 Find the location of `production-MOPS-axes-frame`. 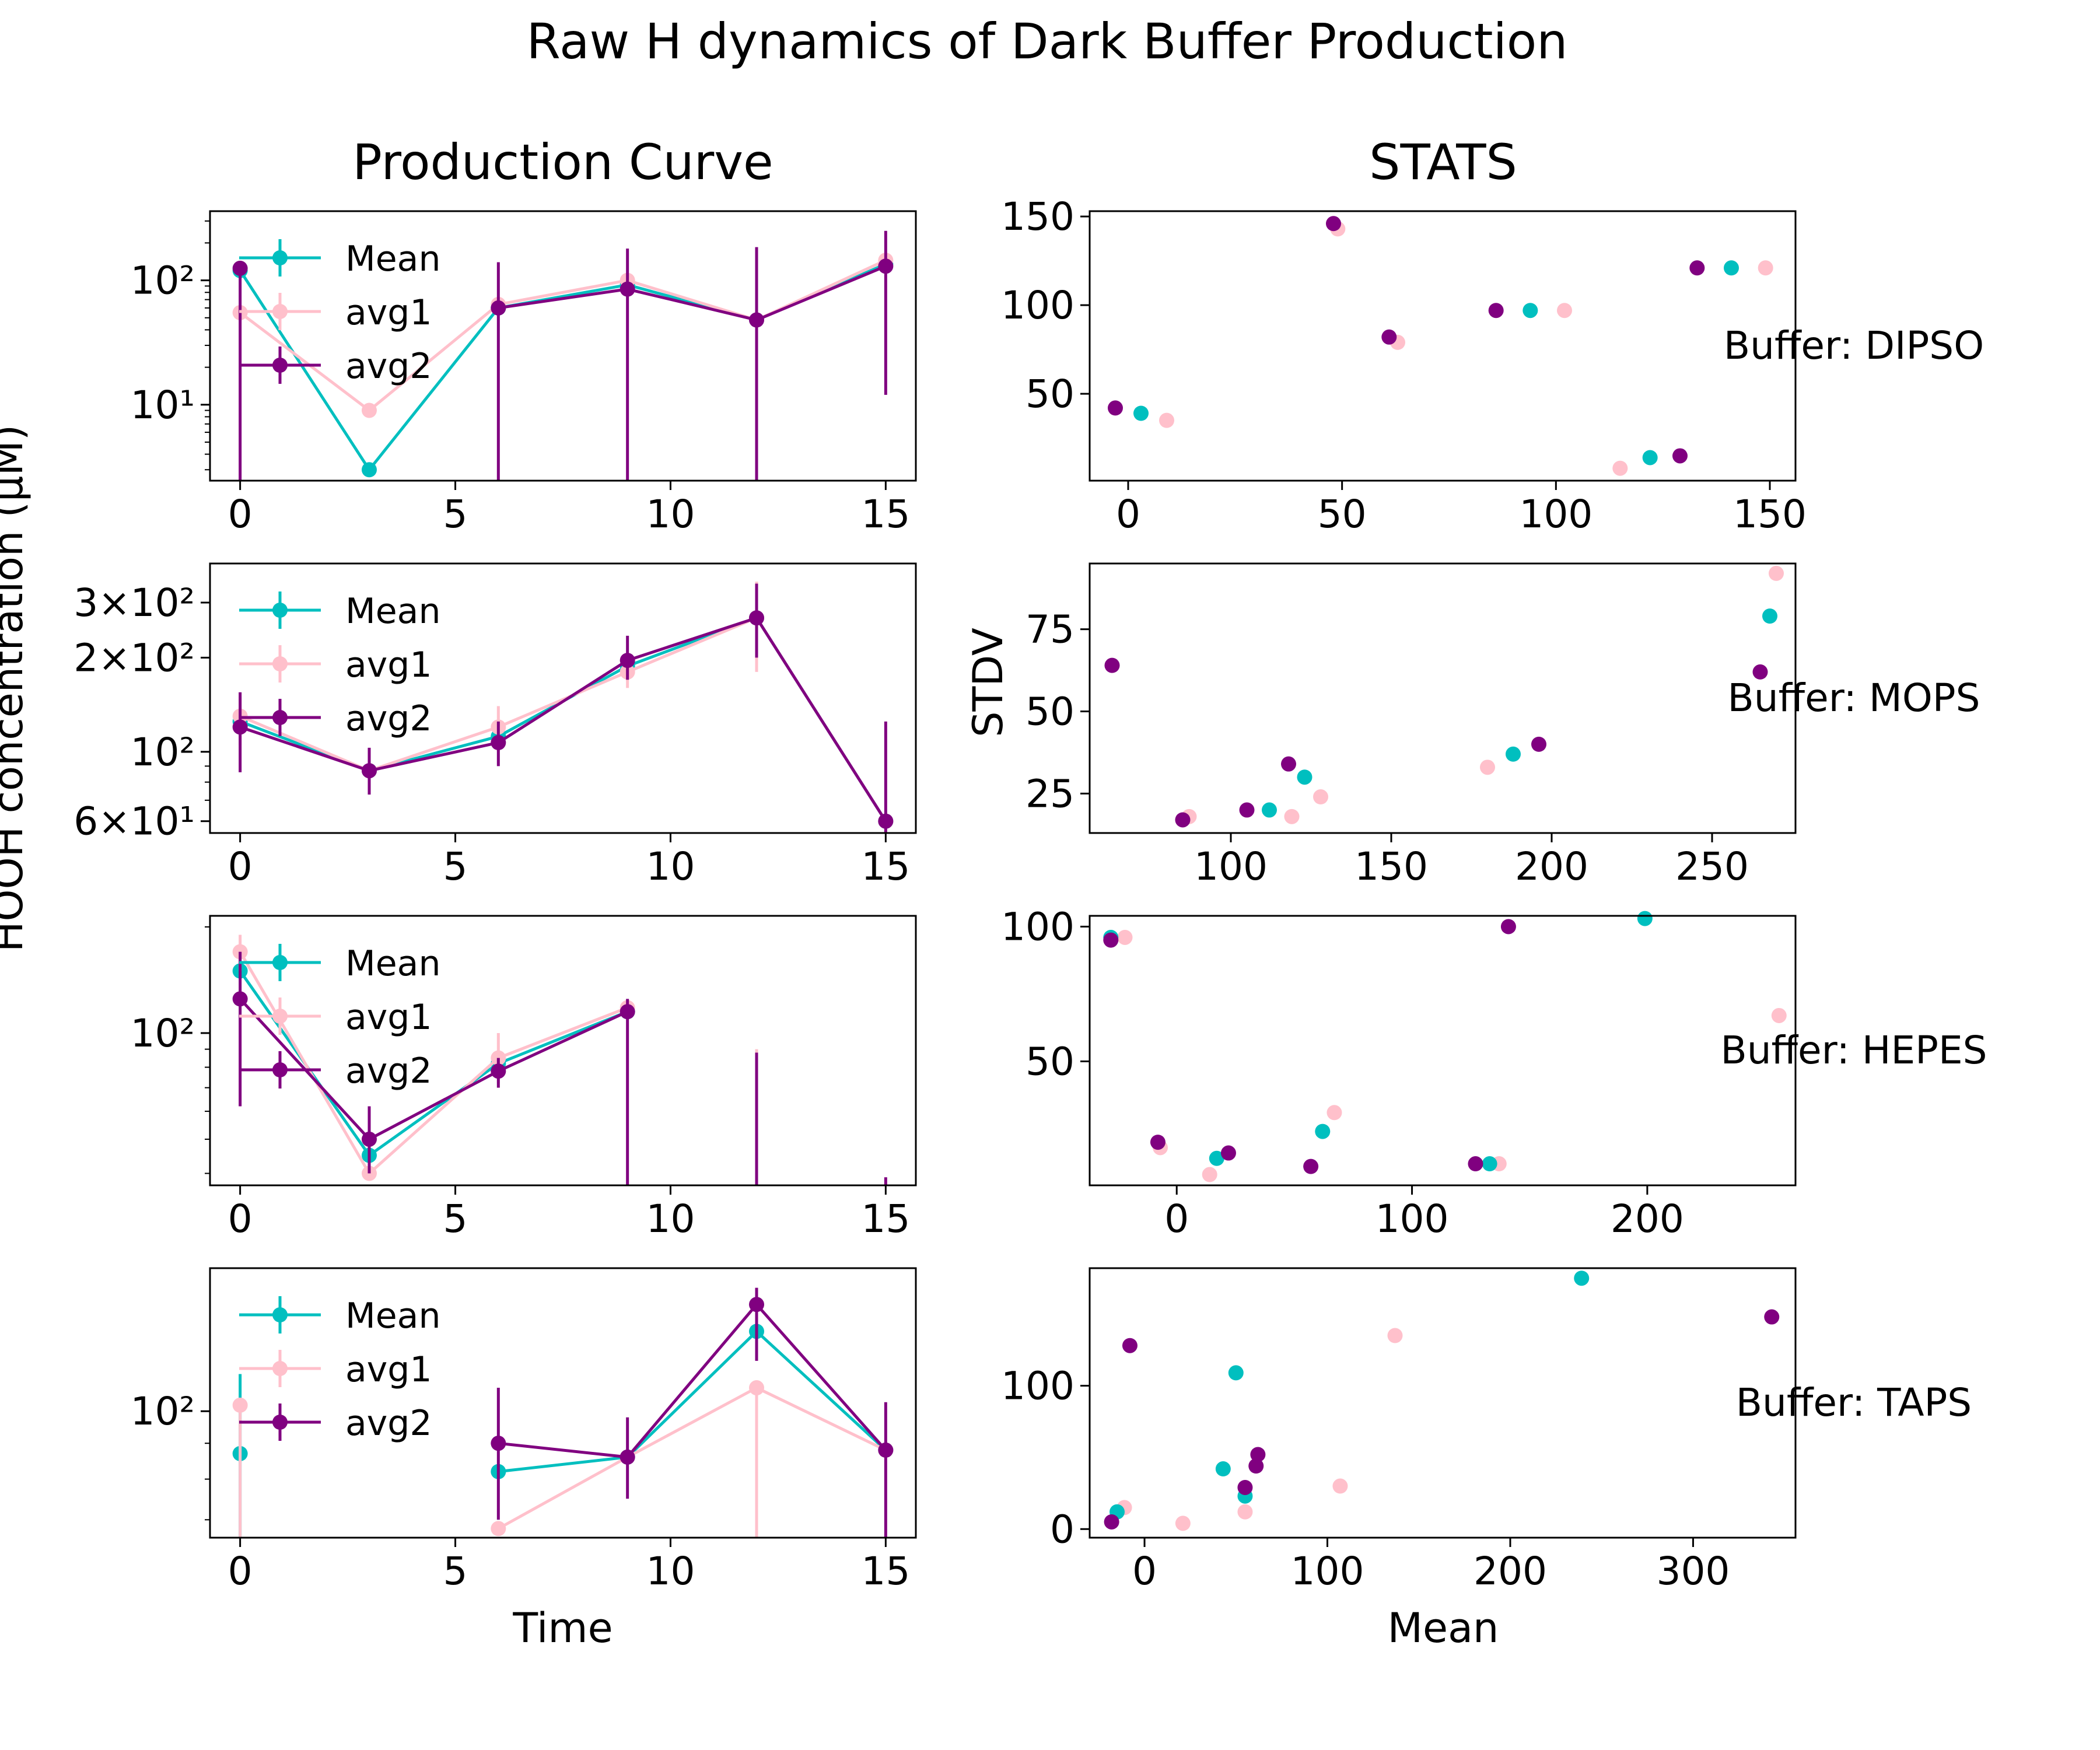

production-MOPS-axes-frame is located at coordinates (563, 698).